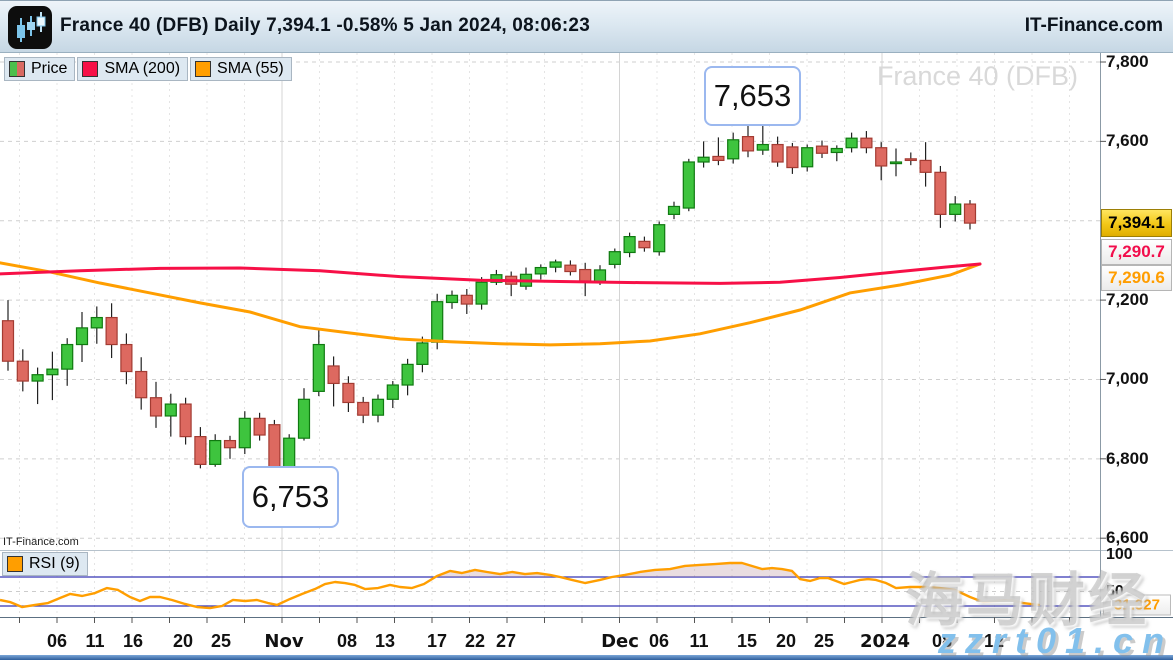  I want to click on brand-label: IT-Finance.com, so click(1093, 25).